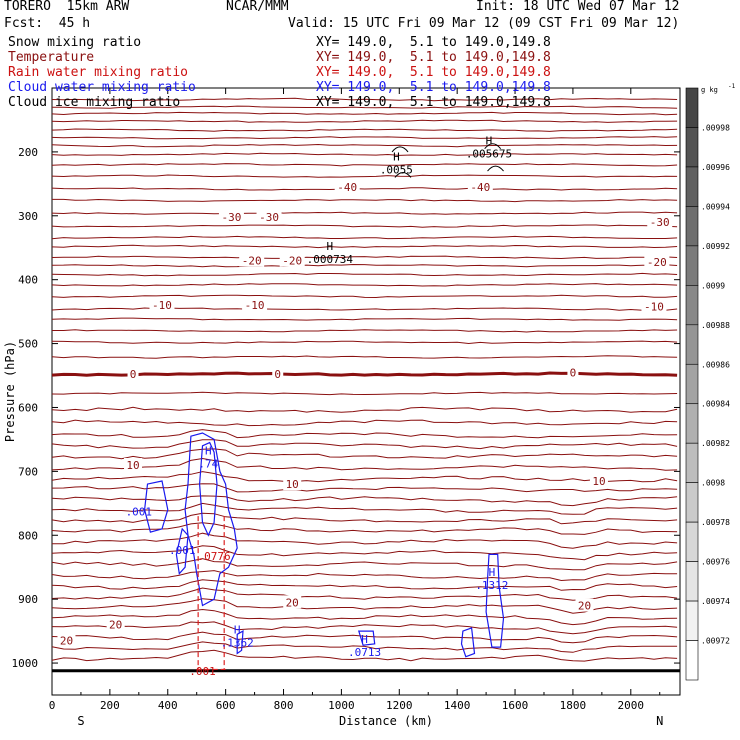  What do you see at coordinates (110, 705) in the screenshot?
I see `x-tick-label: 200` at bounding box center [110, 705].